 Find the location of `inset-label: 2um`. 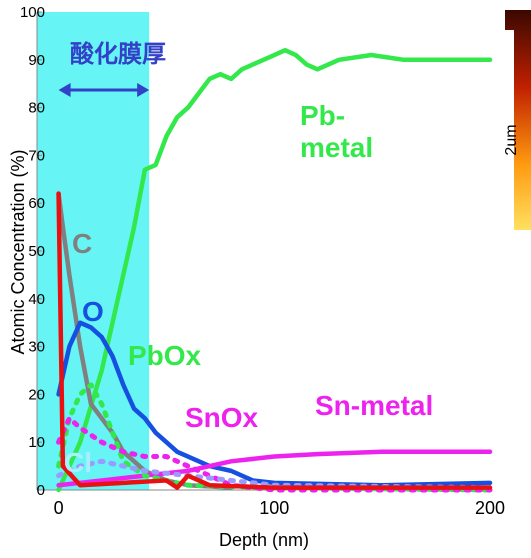

inset-label: 2um is located at coordinates (511, 139).